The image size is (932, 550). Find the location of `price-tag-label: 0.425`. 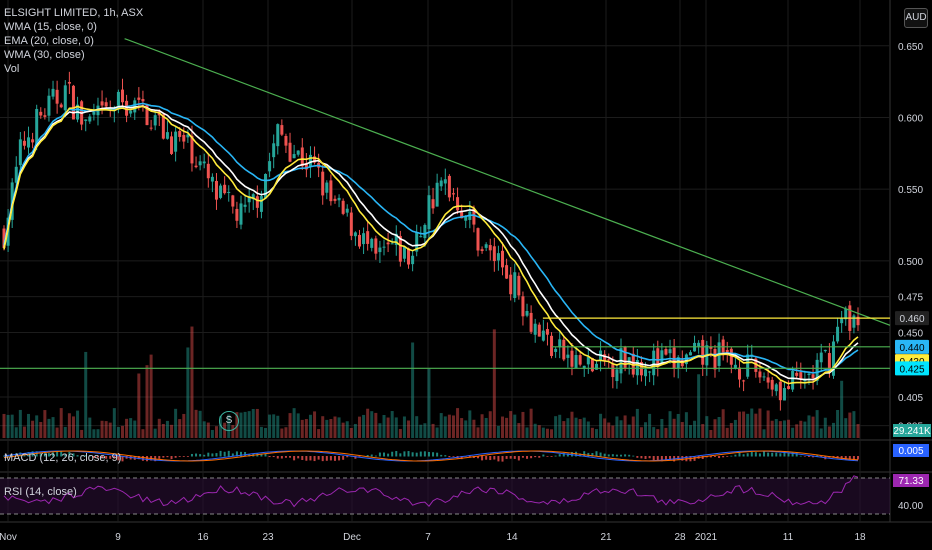

price-tag-label: 0.425 is located at coordinates (911, 369).